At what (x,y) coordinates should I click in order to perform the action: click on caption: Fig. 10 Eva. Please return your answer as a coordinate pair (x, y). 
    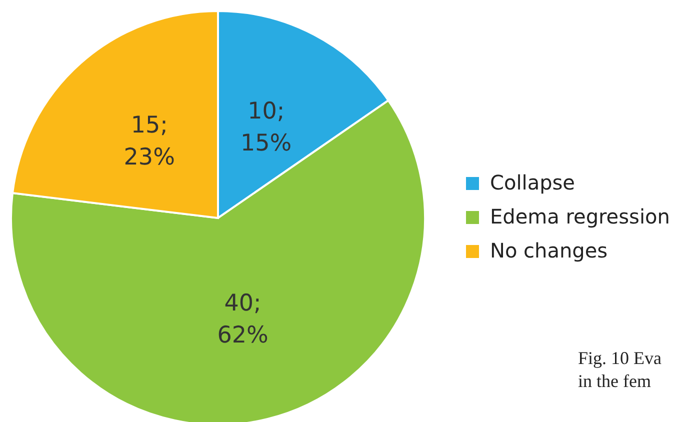
    Looking at the image, I should click on (620, 358).